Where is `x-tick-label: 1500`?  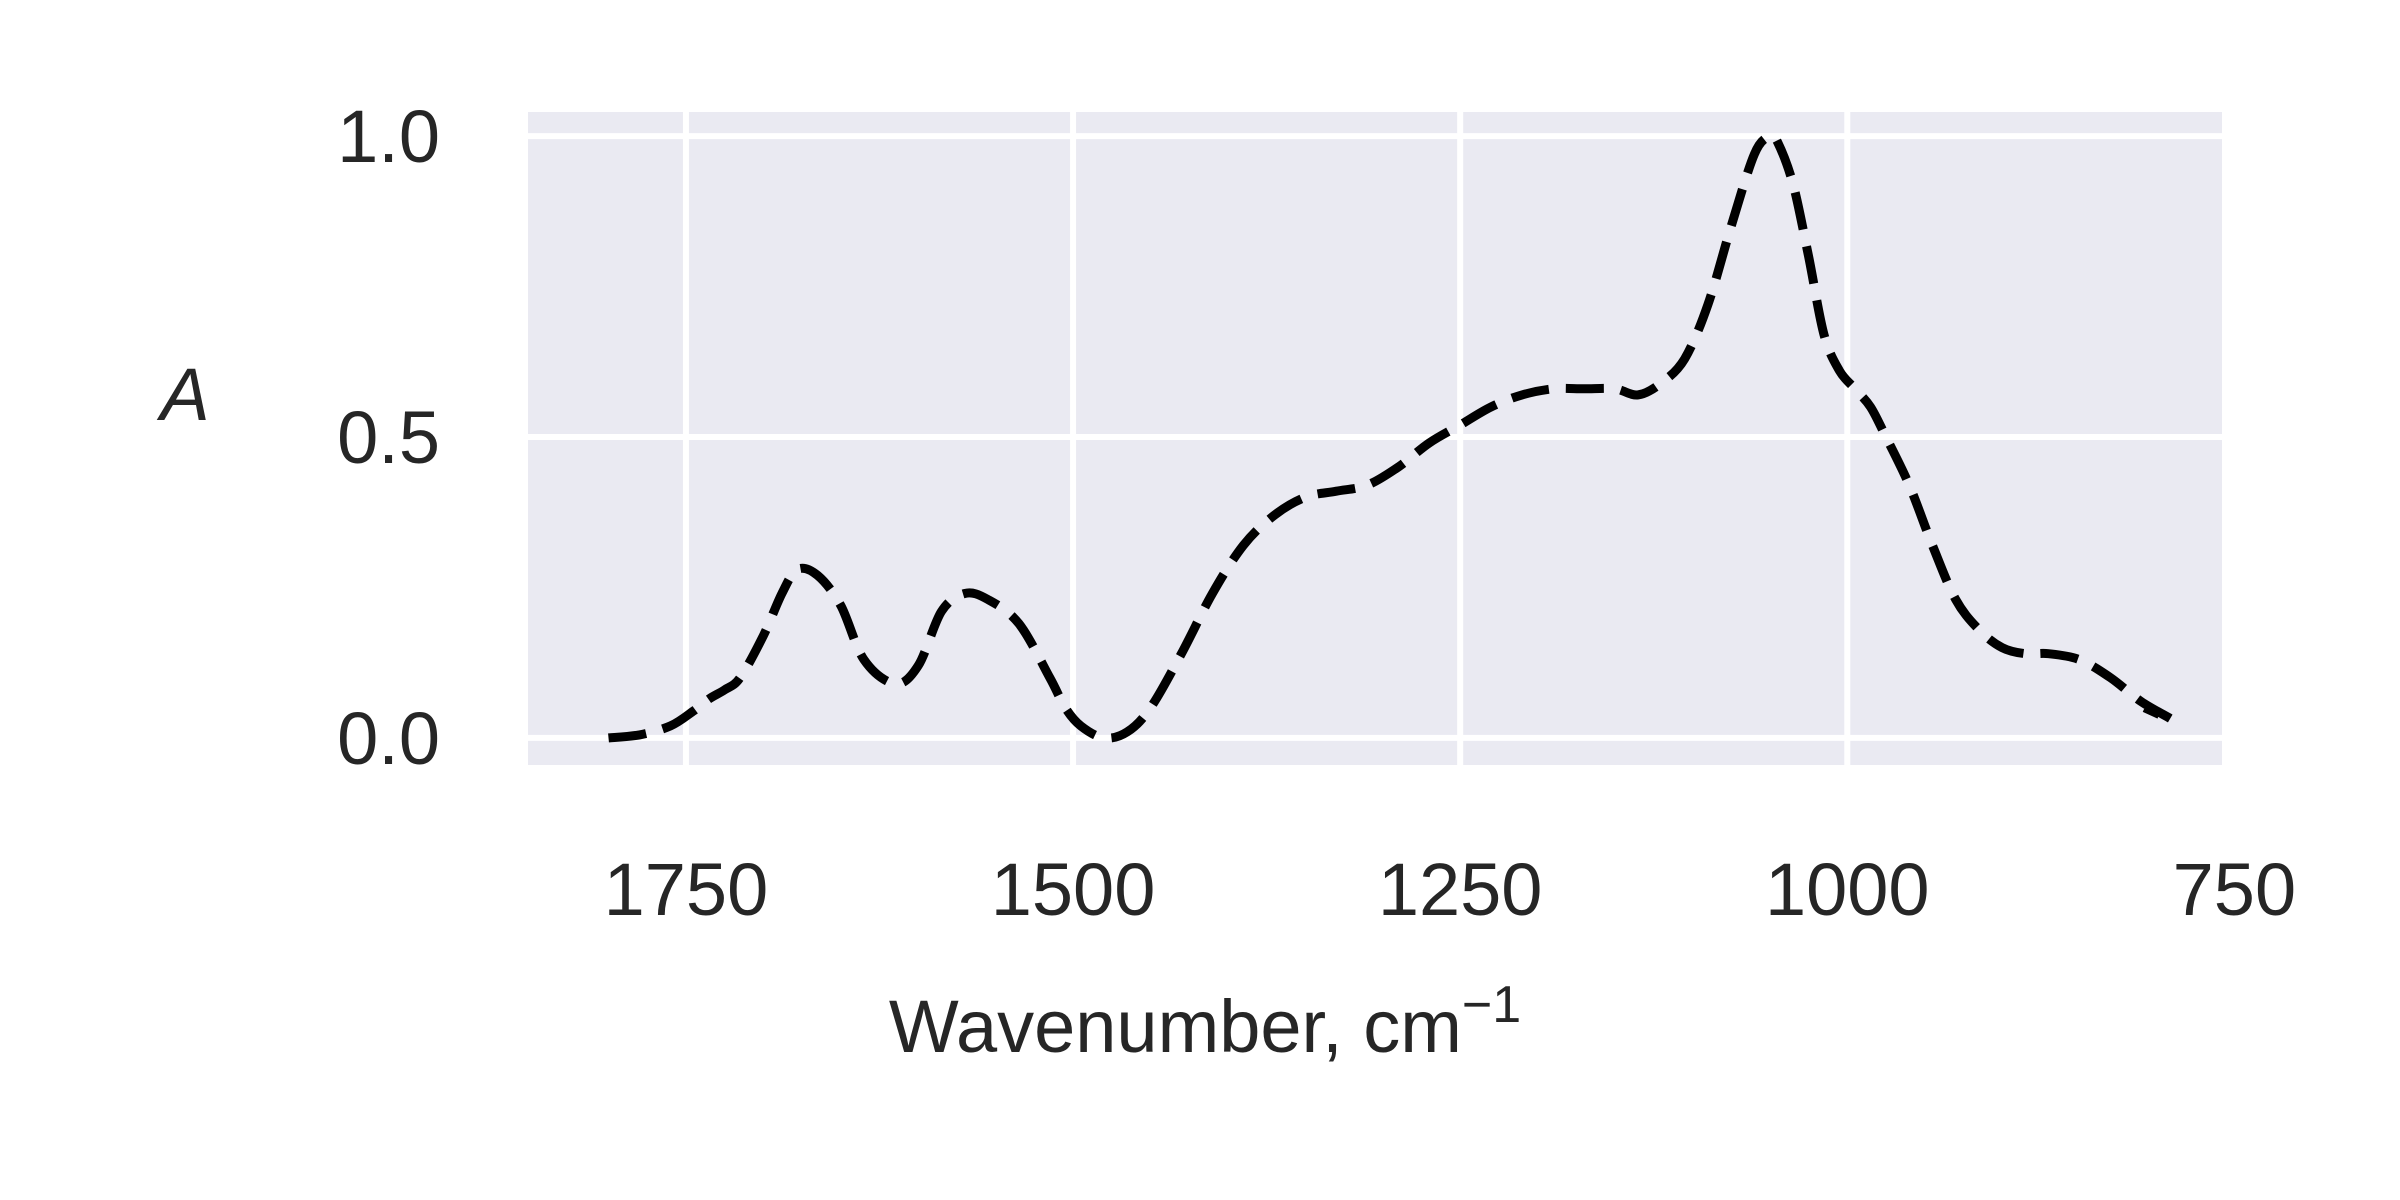 x-tick-label: 1500 is located at coordinates (1073, 889).